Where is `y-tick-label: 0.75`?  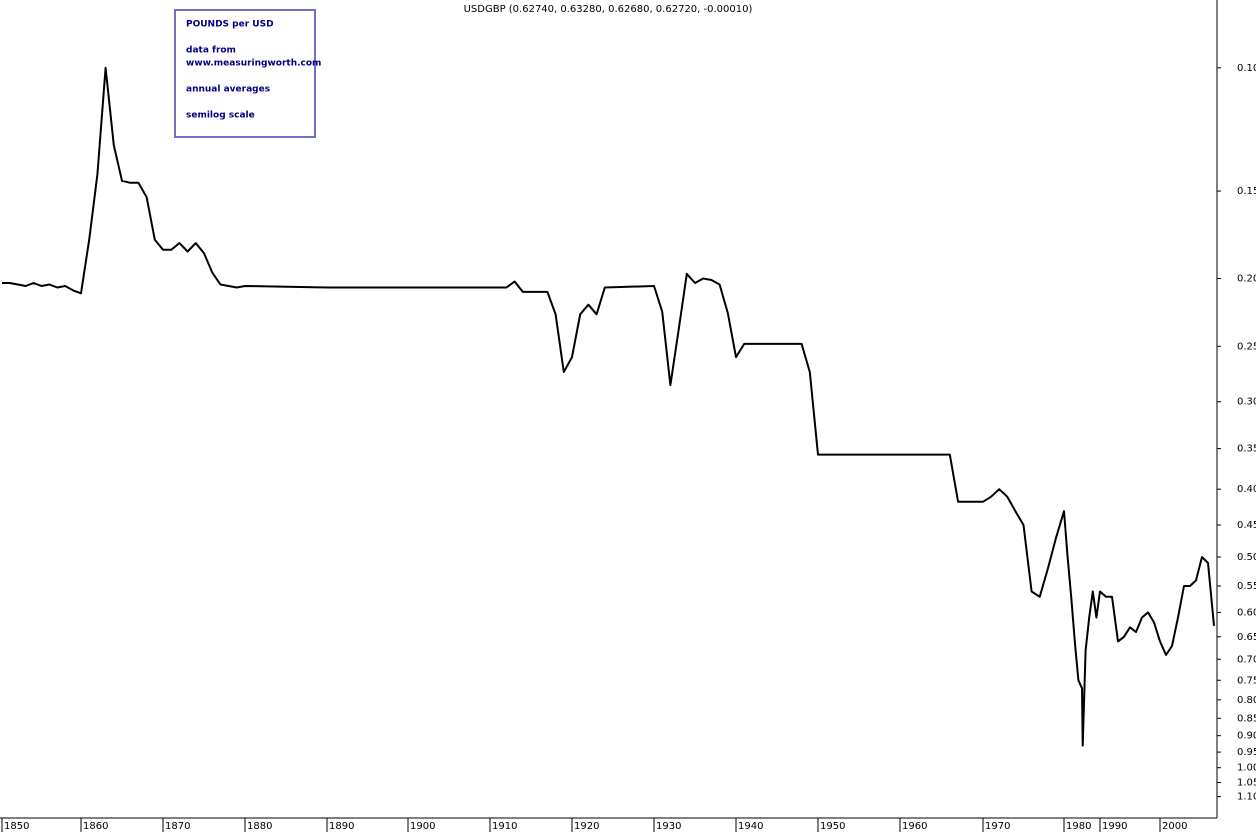
y-tick-label: 0.75 is located at coordinates (1246, 680).